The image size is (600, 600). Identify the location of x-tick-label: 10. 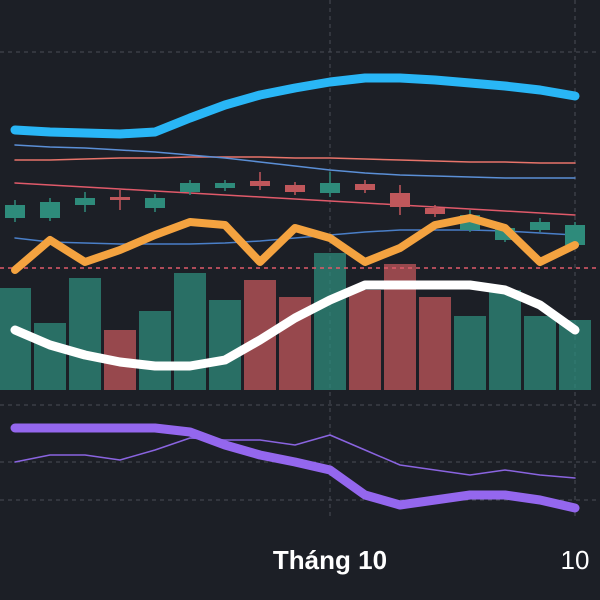
(575, 560).